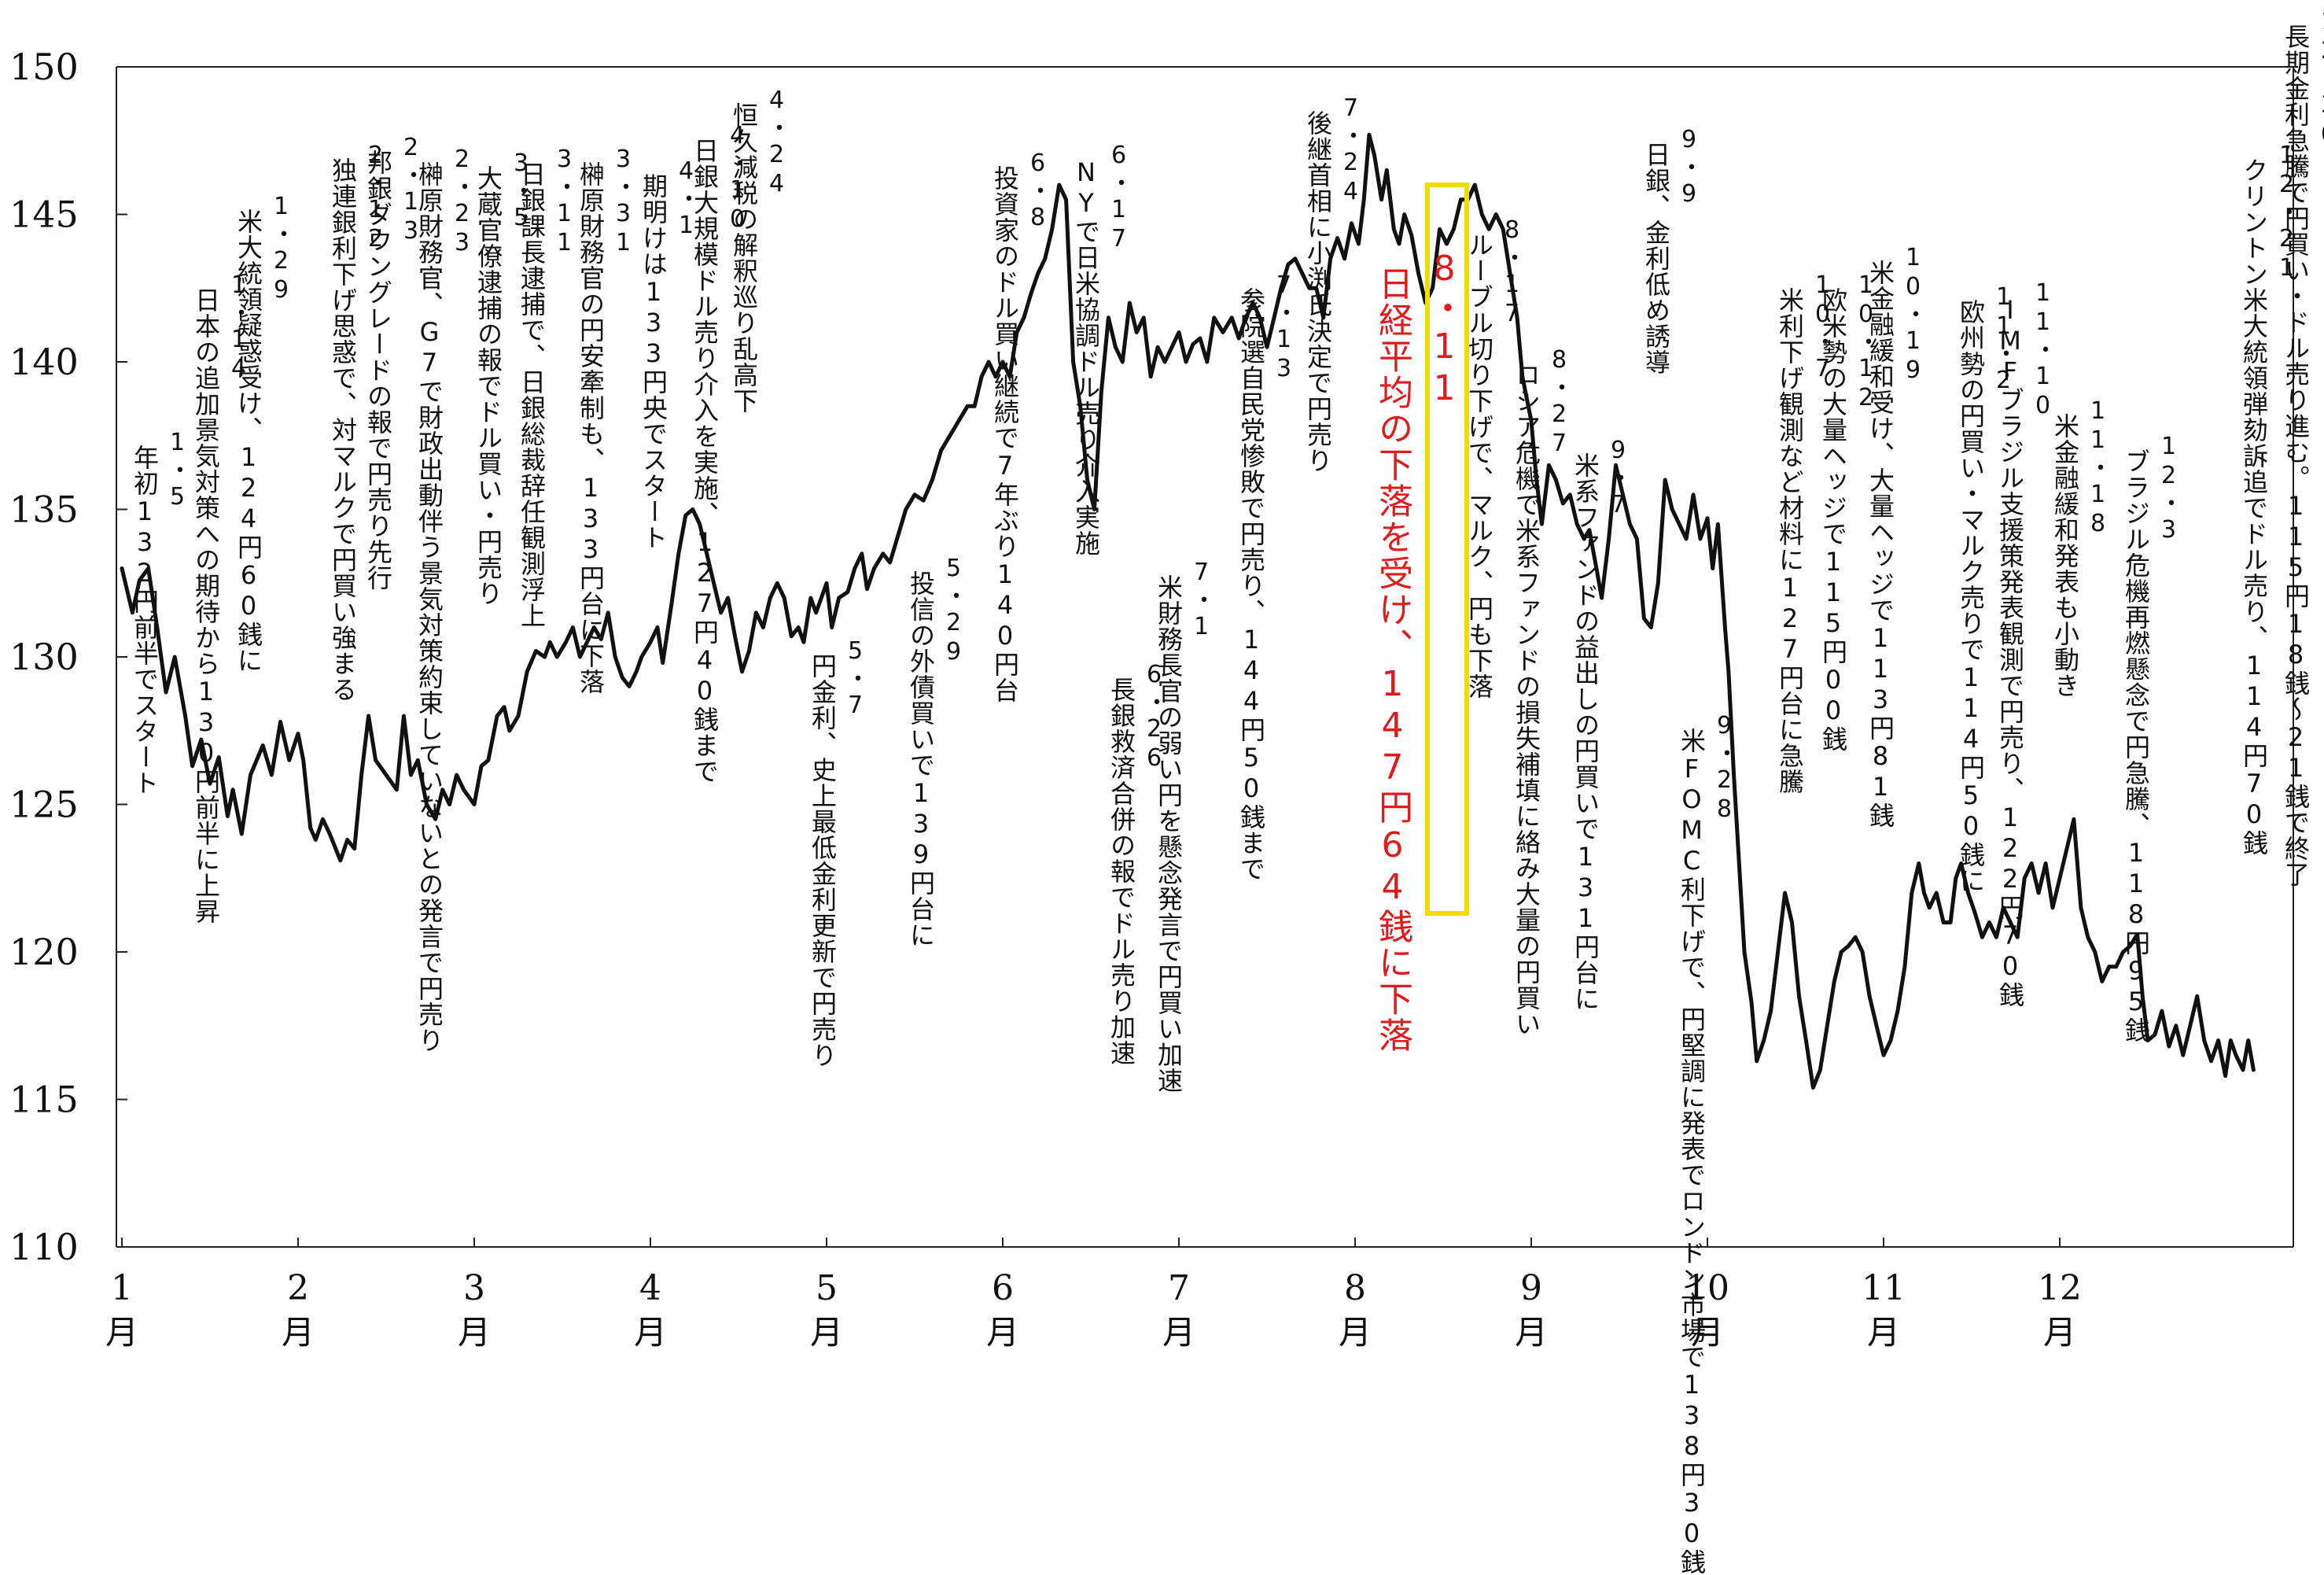 Image resolution: width=2324 pixels, height=1575 pixels. Describe the element at coordinates (2254, 506) in the screenshot. I see `annotation-text: クリントン米大統領弾劾訴追でドル売り、114円70銭` at that location.